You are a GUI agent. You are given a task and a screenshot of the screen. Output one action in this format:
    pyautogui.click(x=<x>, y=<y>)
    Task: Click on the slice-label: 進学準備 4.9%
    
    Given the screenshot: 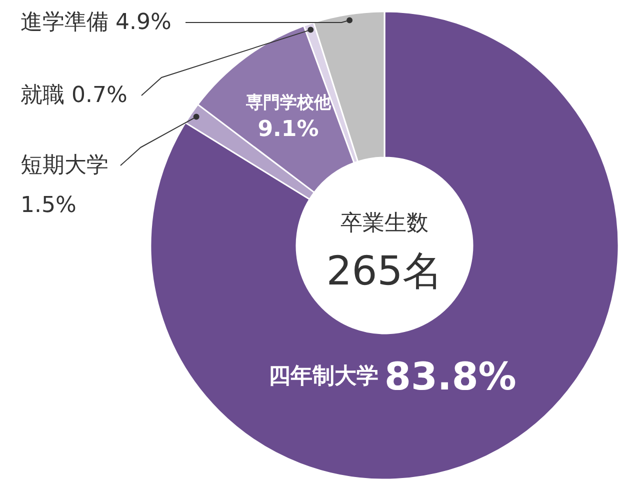 What is the action you would take?
    pyautogui.click(x=96, y=22)
    